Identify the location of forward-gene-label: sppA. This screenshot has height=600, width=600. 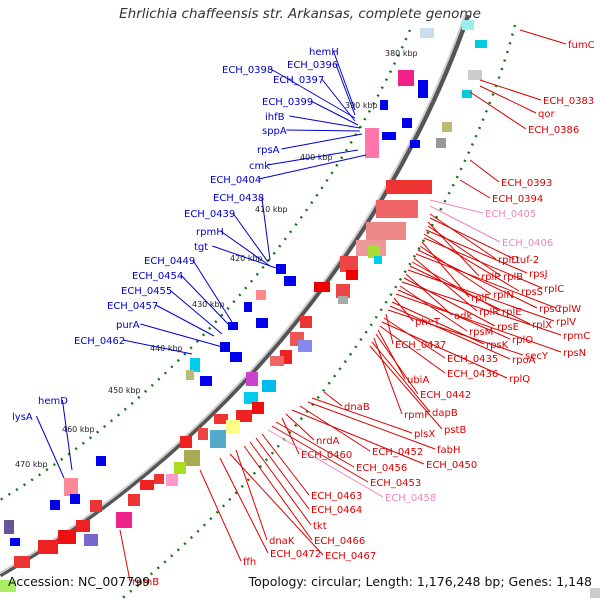
(274, 131).